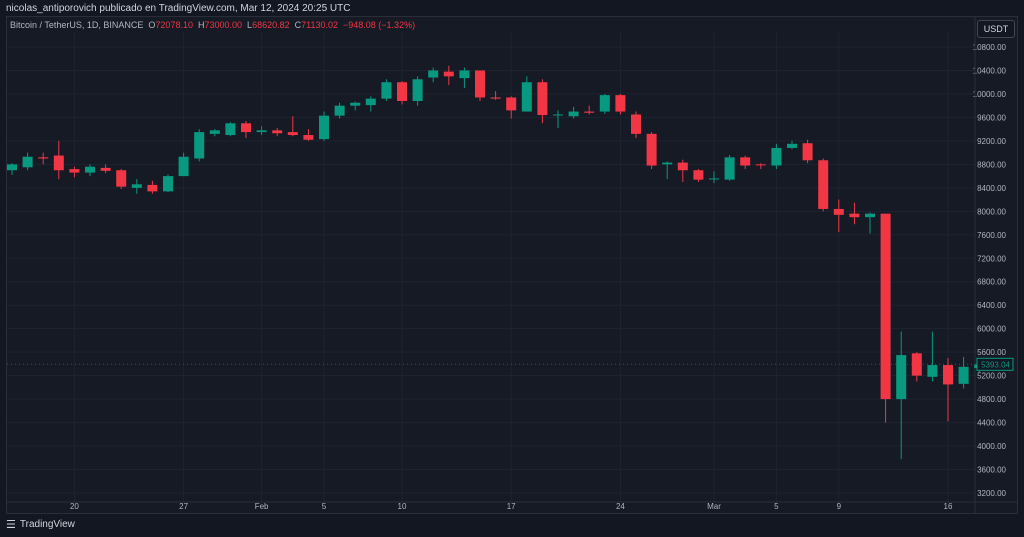  I want to click on x-tick-label: 9, so click(839, 506).